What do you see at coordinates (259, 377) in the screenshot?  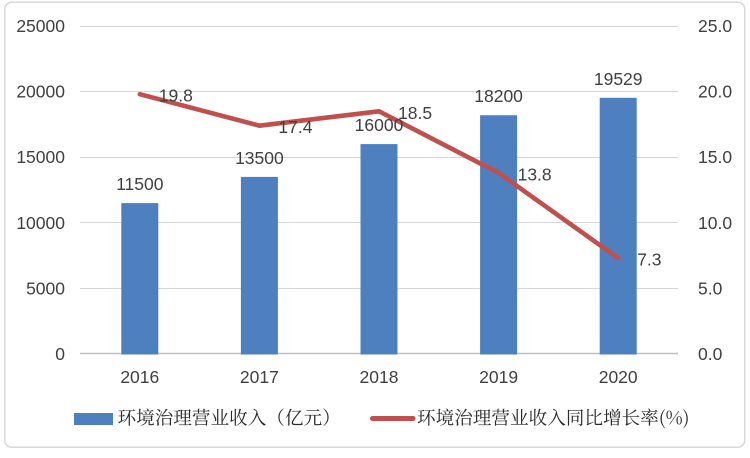 I see `svg-text: 2017` at bounding box center [259, 377].